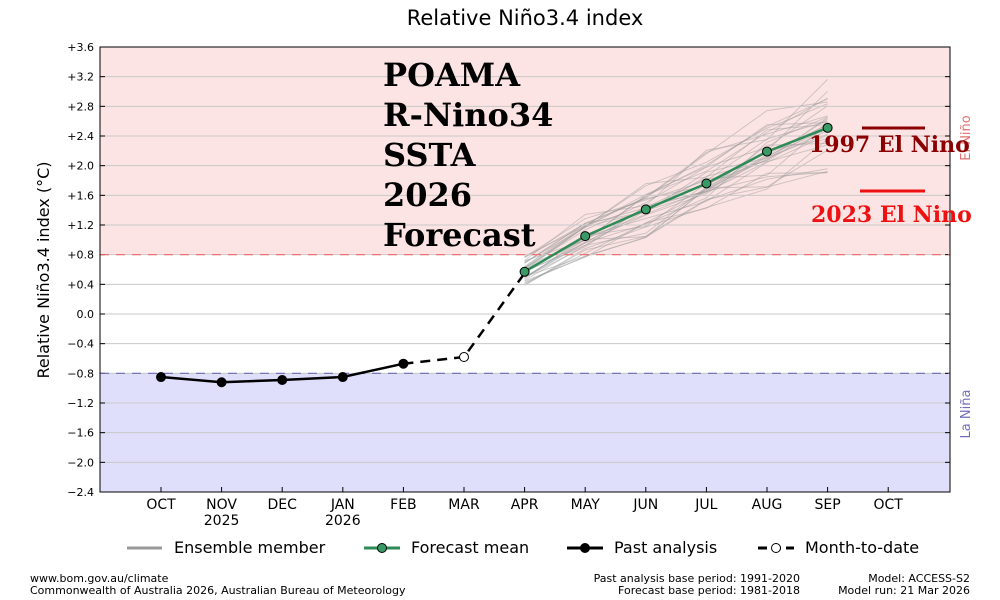 The width and height of the screenshot is (1000, 600). Describe the element at coordinates (80, 492) in the screenshot. I see `y-tick-label: −2.4` at that location.